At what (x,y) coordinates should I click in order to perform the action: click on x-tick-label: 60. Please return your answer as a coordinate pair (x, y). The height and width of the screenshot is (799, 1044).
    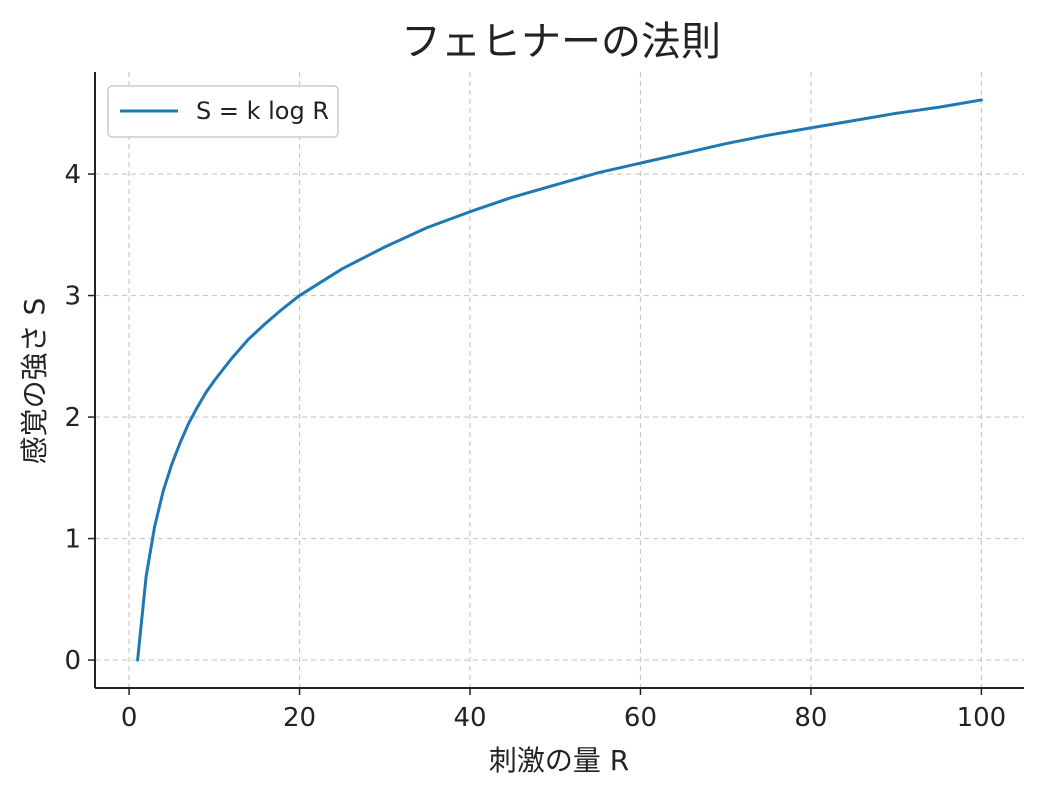
    Looking at the image, I should click on (640, 718).